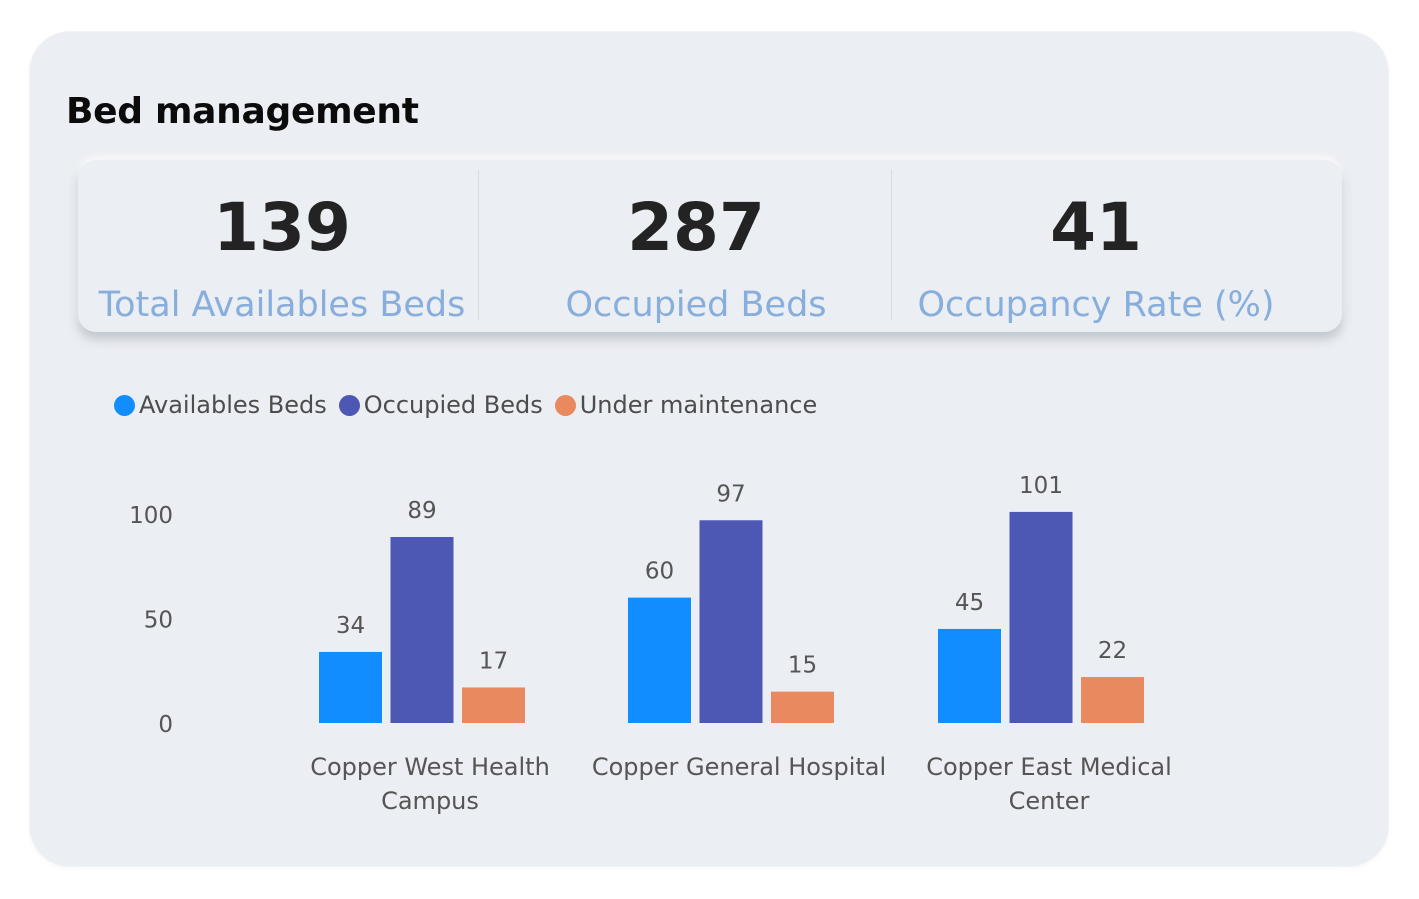  I want to click on data-label: 45, so click(969, 603).